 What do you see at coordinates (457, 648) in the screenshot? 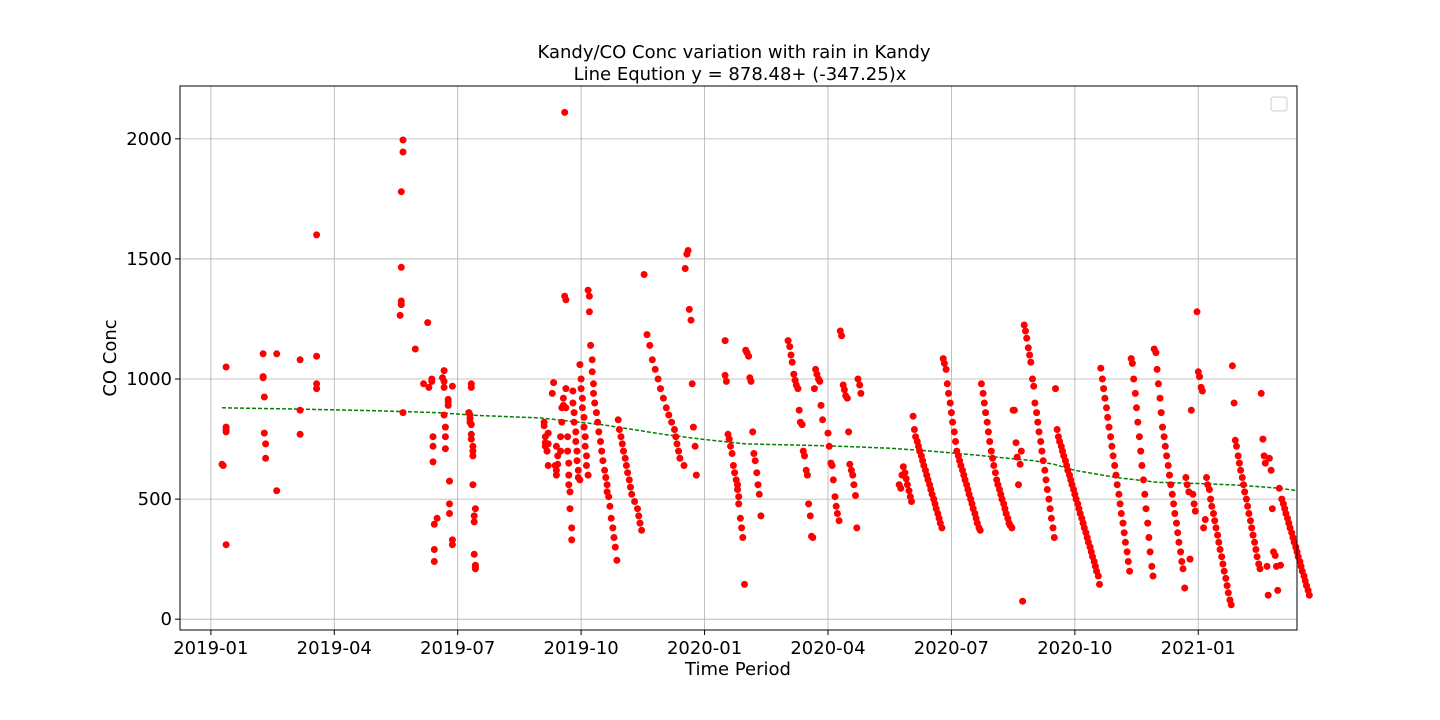
I see `x-tick-label: 2019-07` at bounding box center [457, 648].